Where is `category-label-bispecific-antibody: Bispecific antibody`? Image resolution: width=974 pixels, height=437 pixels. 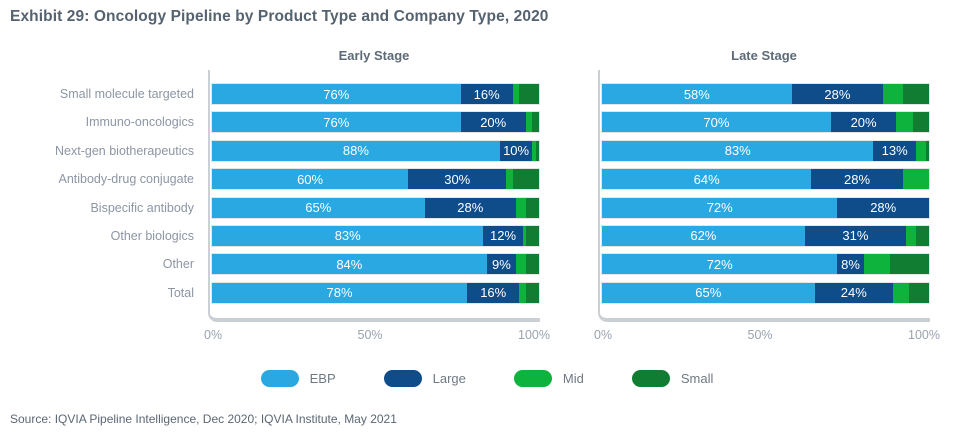 category-label-bispecific-antibody: Bispecific antibody is located at coordinates (142, 207).